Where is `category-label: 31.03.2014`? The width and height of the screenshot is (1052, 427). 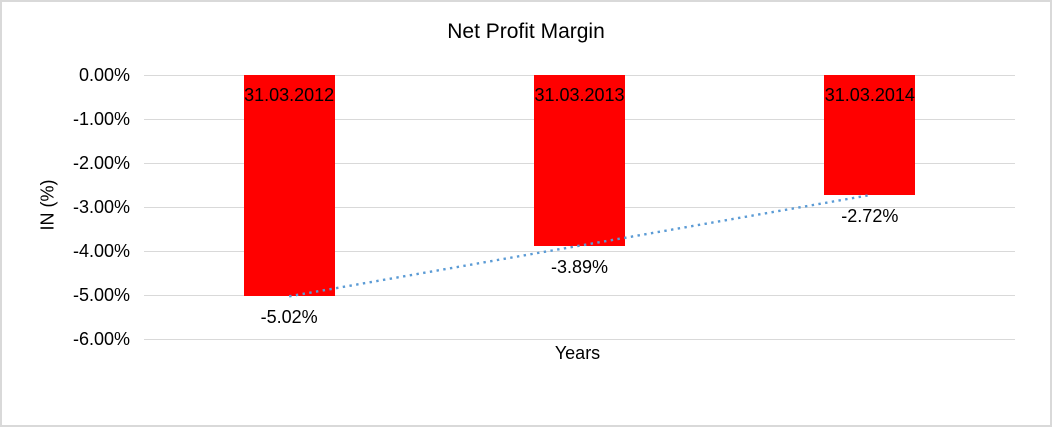 category-label: 31.03.2014 is located at coordinates (869, 95).